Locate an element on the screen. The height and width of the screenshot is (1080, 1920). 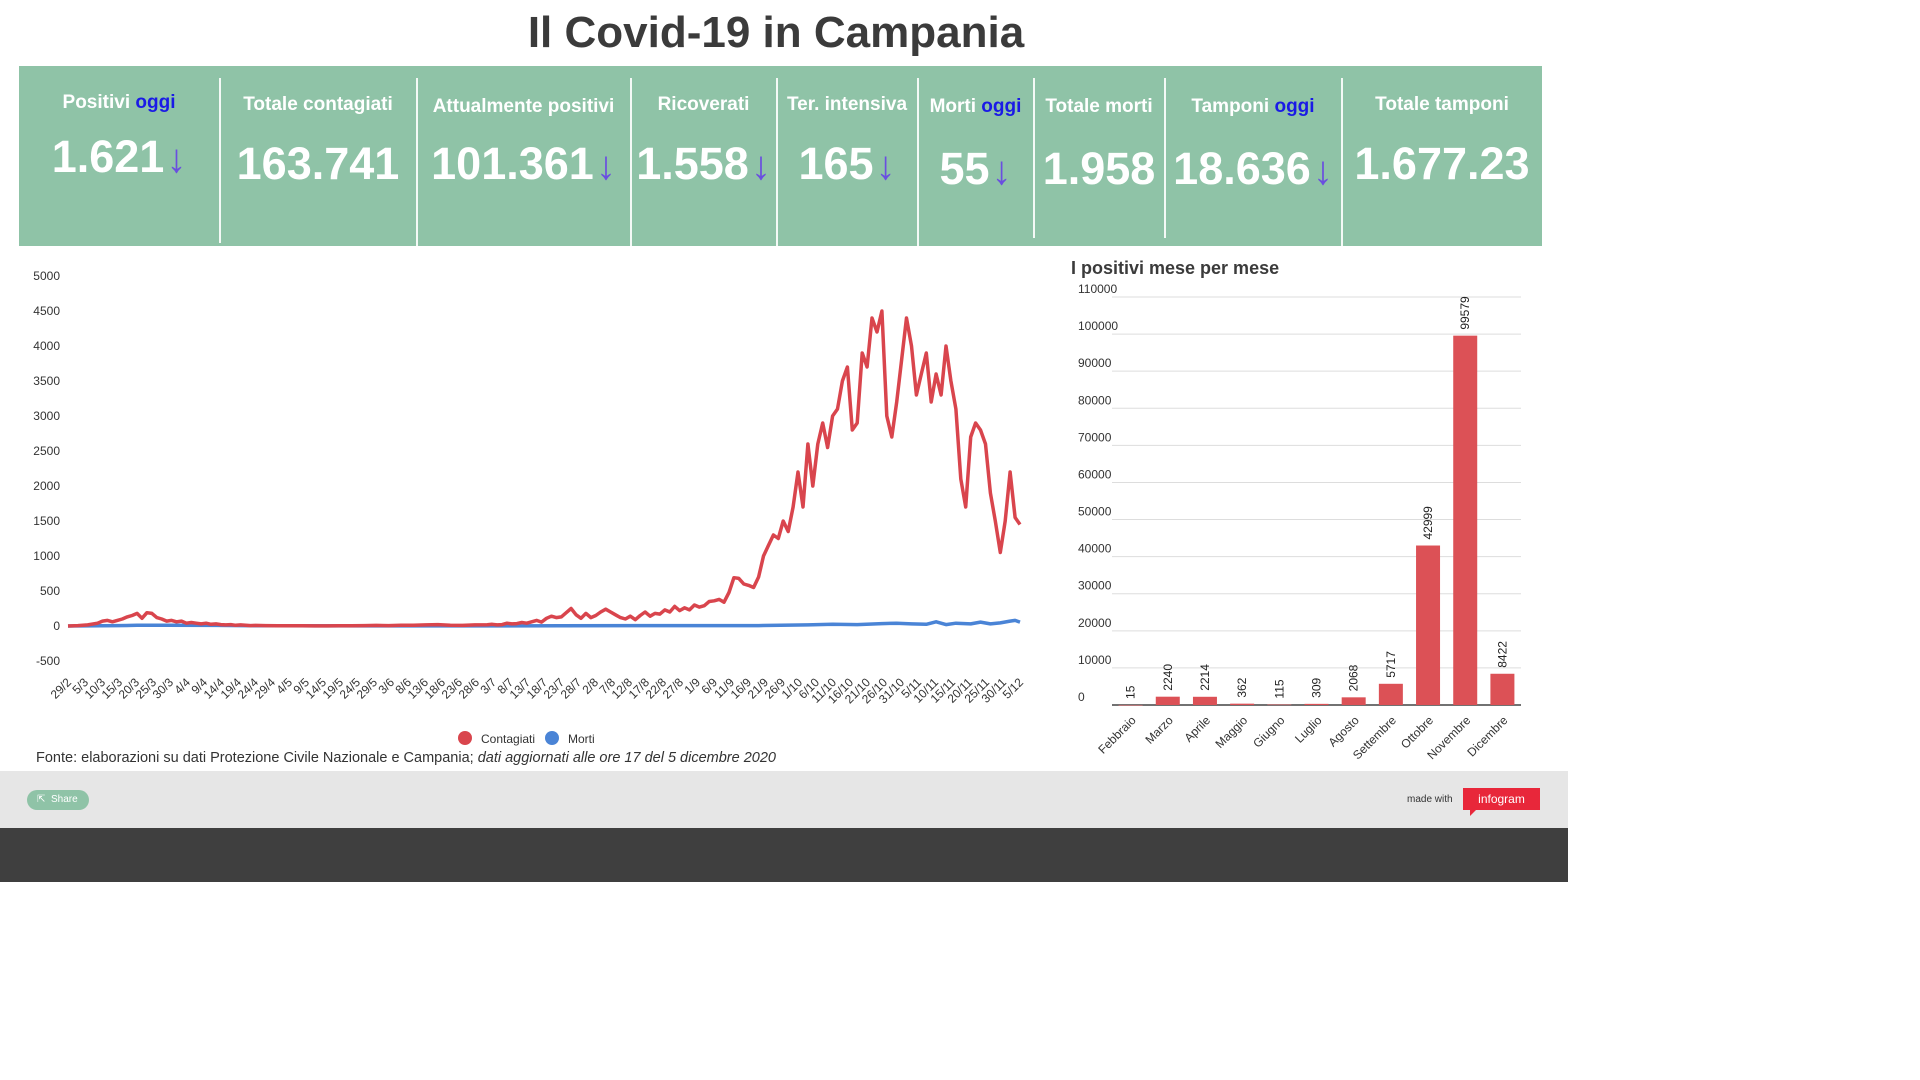
y-tick-label: 40000 is located at coordinates (1095, 549).